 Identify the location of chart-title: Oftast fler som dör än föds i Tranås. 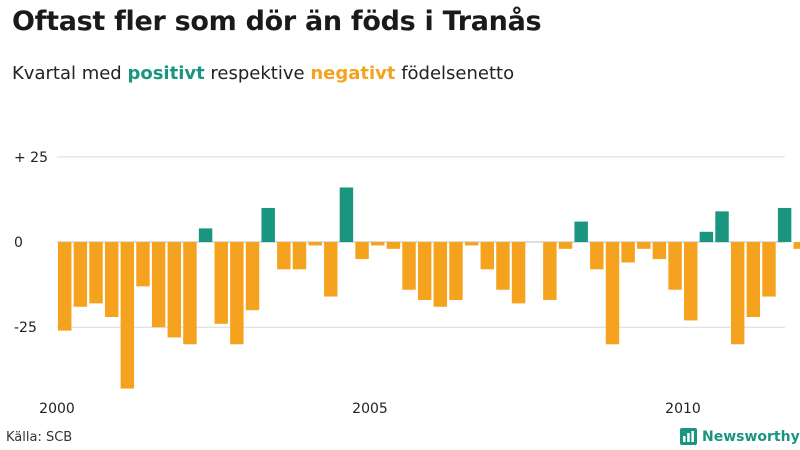
(277, 21).